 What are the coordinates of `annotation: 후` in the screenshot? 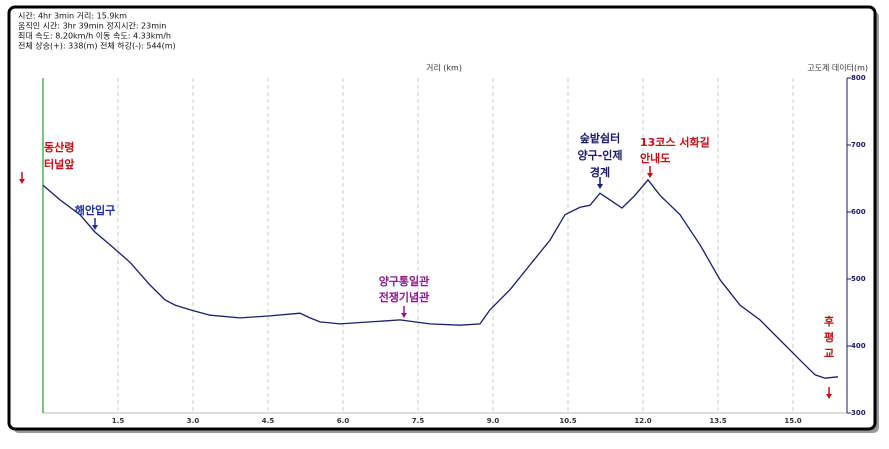 It's located at (829, 321).